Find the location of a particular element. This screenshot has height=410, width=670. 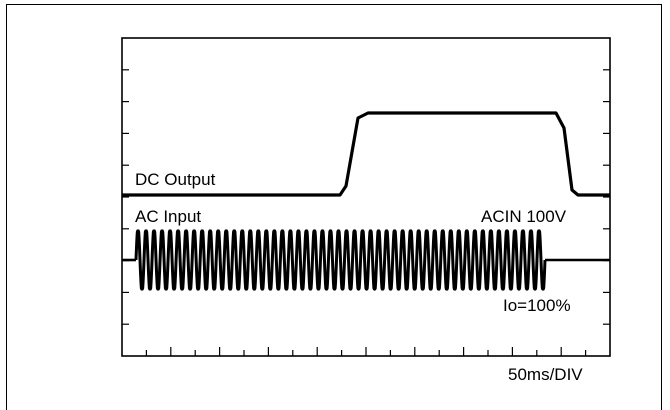

acin-voltage-label: ACIN 100V is located at coordinates (524, 216).